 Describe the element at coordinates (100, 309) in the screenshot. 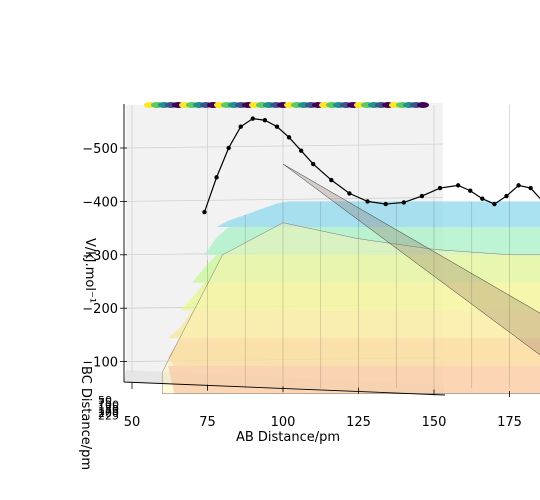

I see `z-tick-label: −200` at that location.